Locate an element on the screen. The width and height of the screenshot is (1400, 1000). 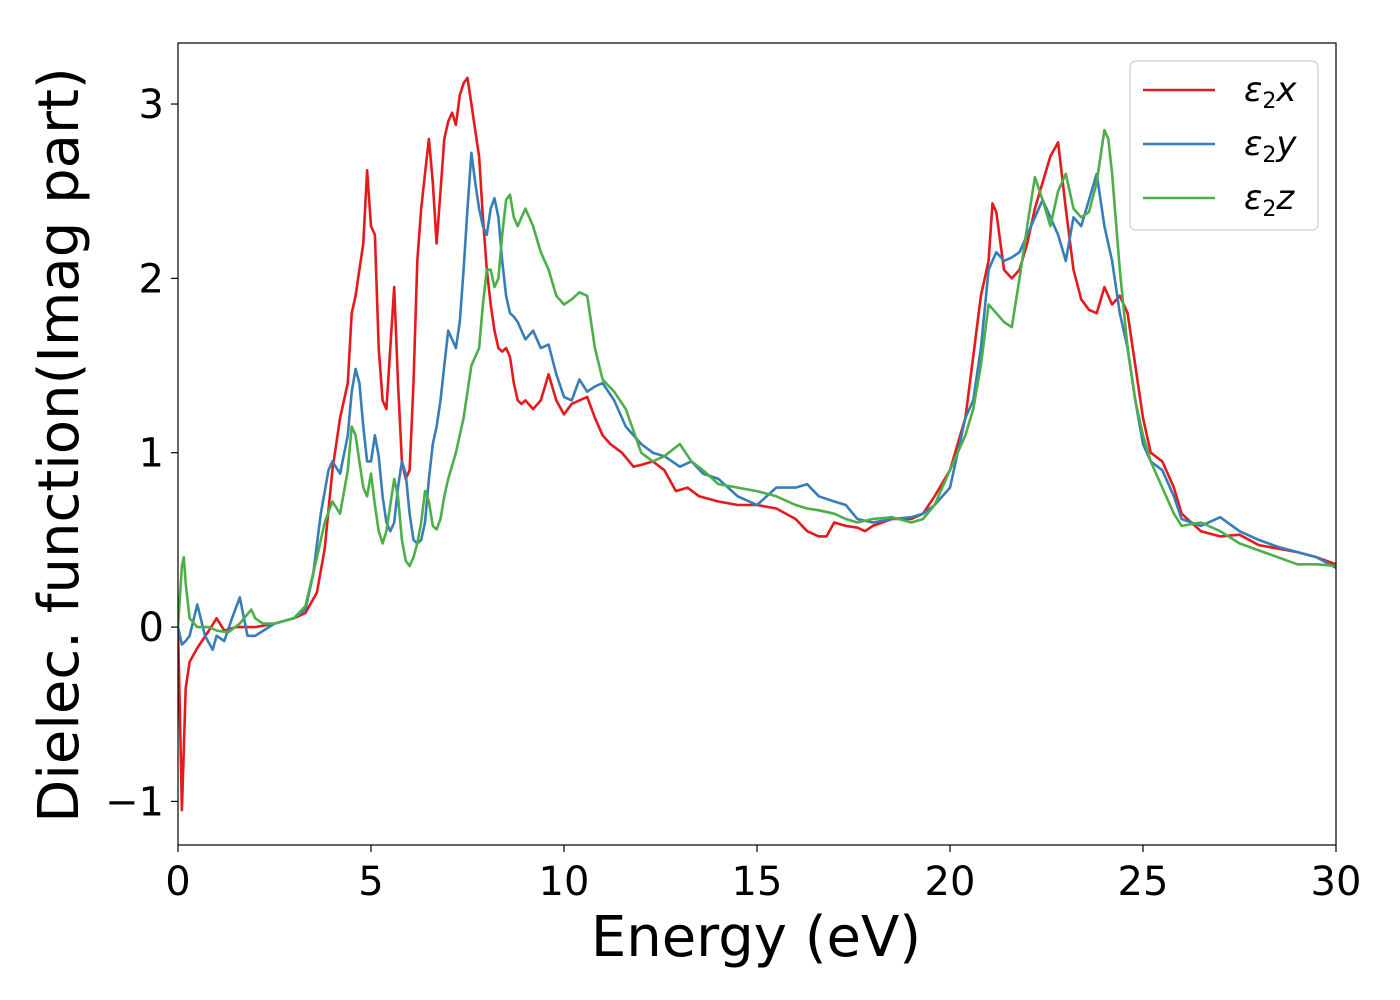
x-tick-label: 10 is located at coordinates (564, 882).